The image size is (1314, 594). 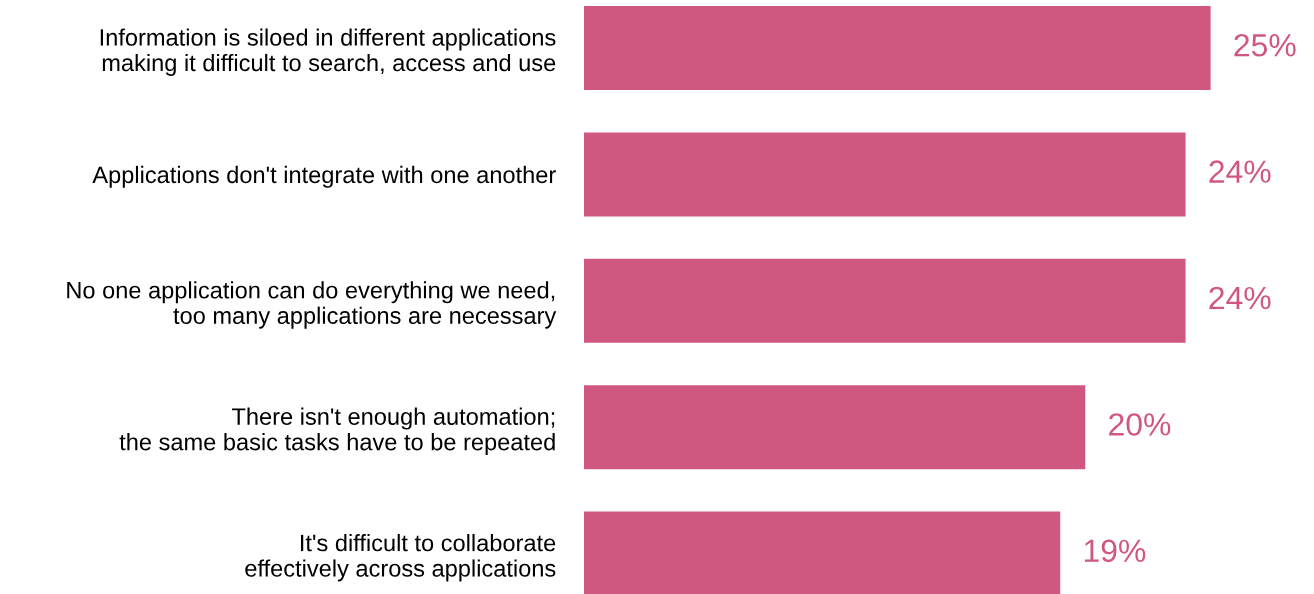 I want to click on y-tick-label: It's difficult to collaborate effectively across applications, so click(x=400, y=558).